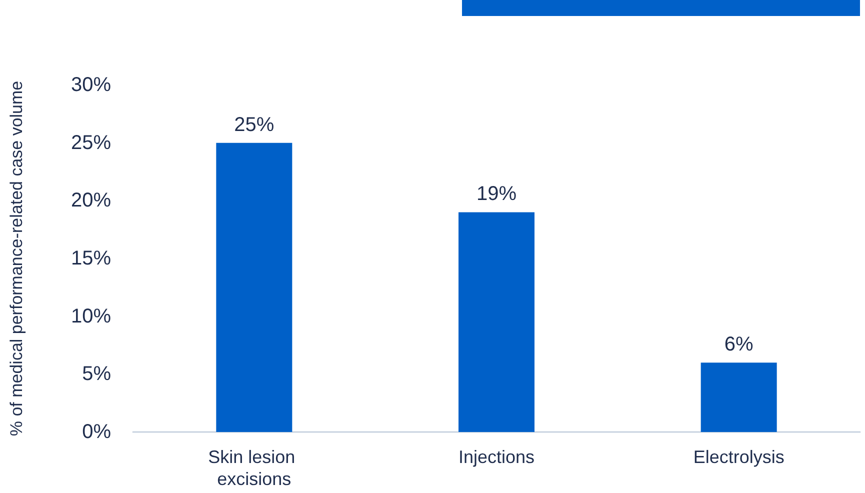 The image size is (865, 493). What do you see at coordinates (97, 374) in the screenshot?
I see `y-tick-label: 5%` at bounding box center [97, 374].